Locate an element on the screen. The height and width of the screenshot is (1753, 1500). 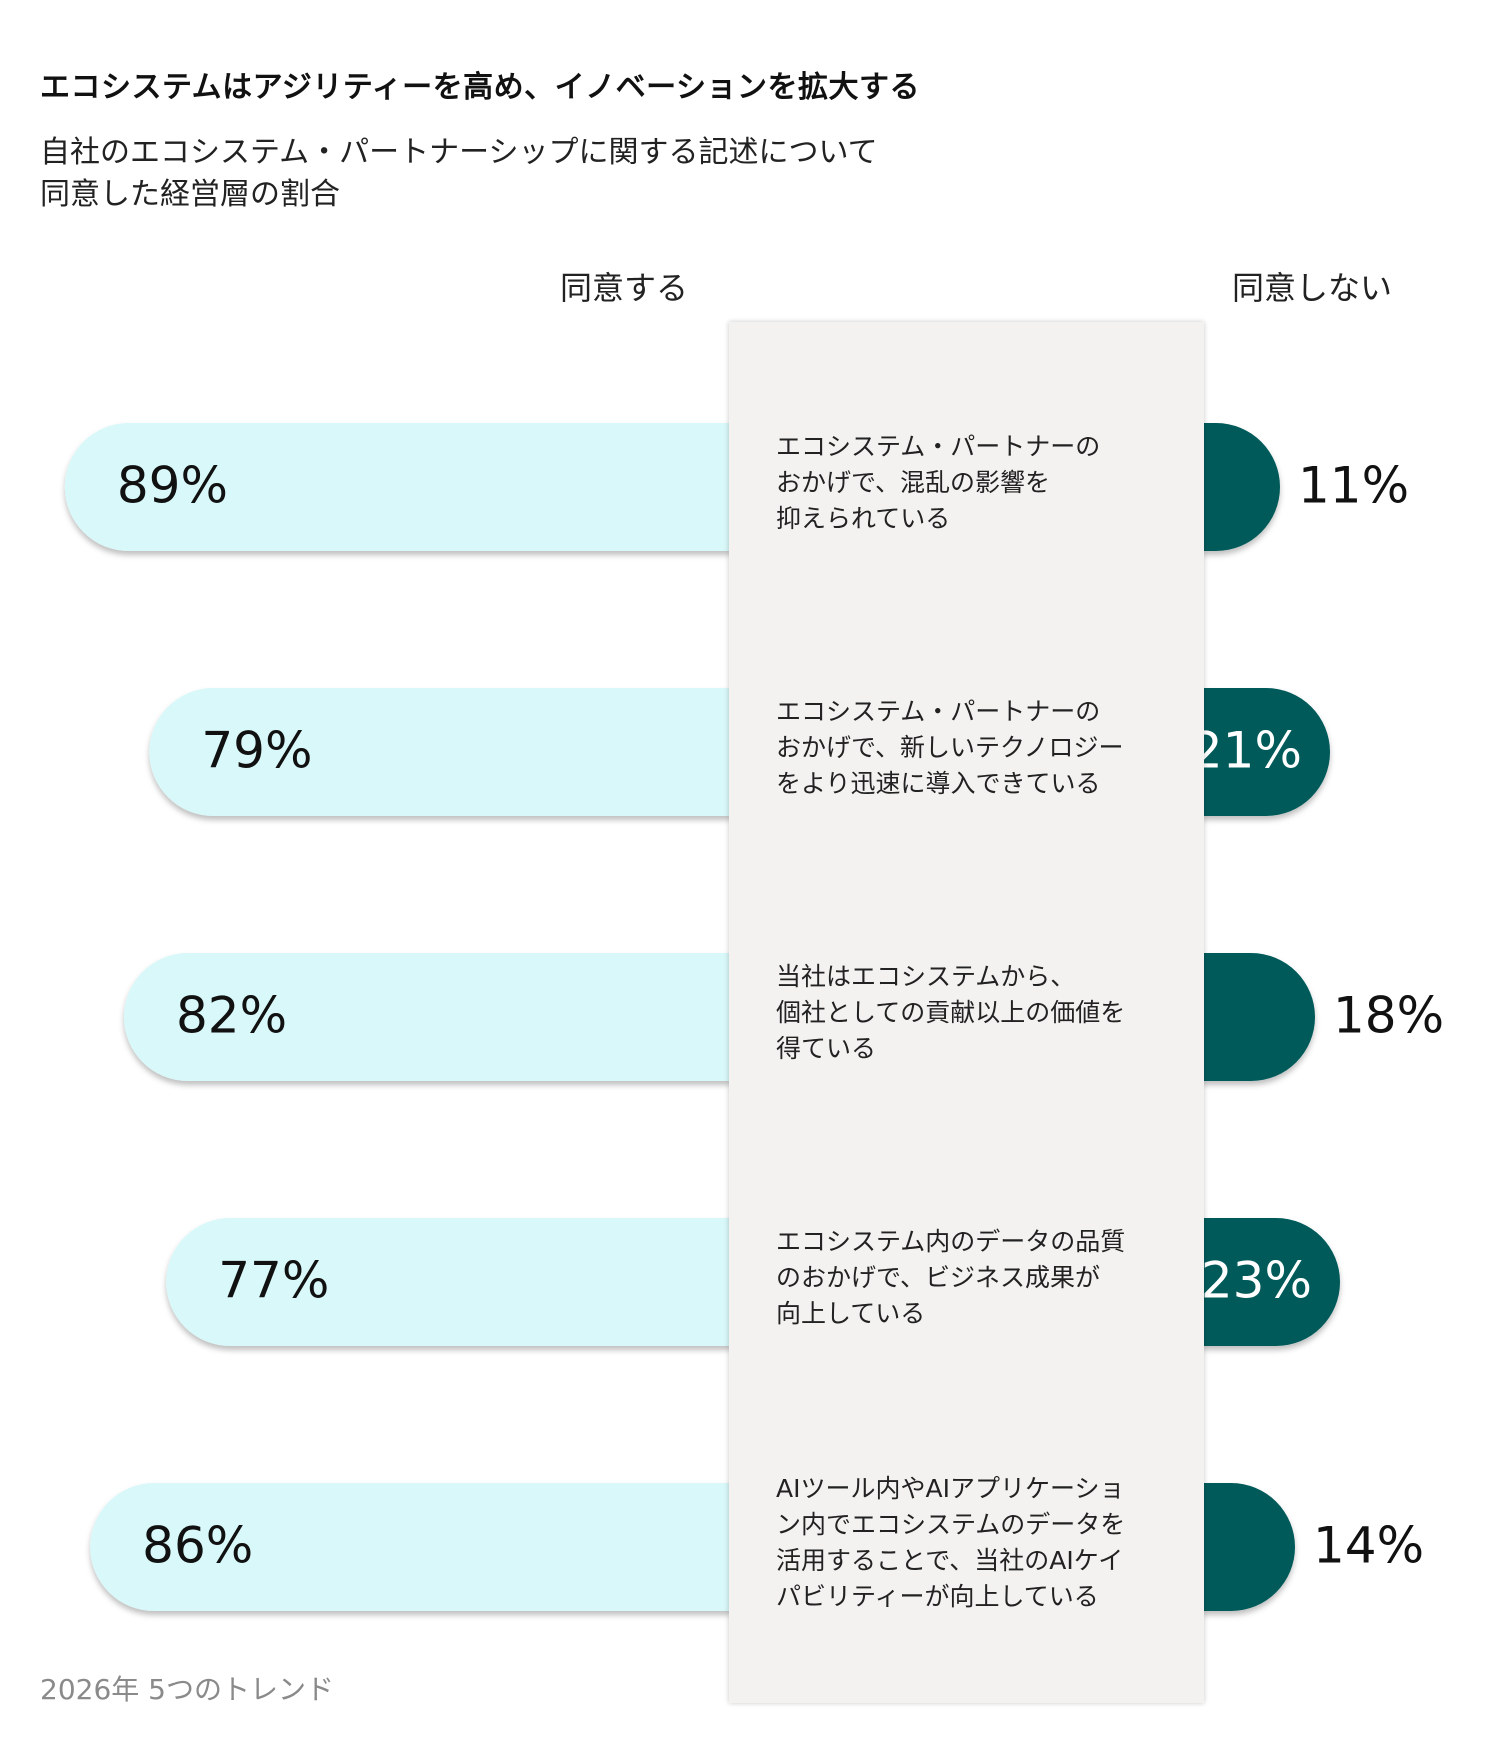
statement-text: エコシステム・パートナーの おかげで、新しいテクノロジー をより迅速に導入できている is located at coordinates (976, 748).